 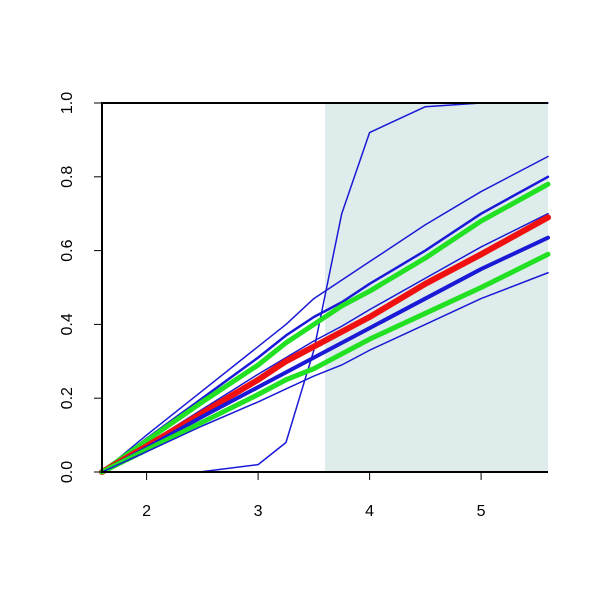 I want to click on y-tick-label: 0.4, so click(x=67, y=324).